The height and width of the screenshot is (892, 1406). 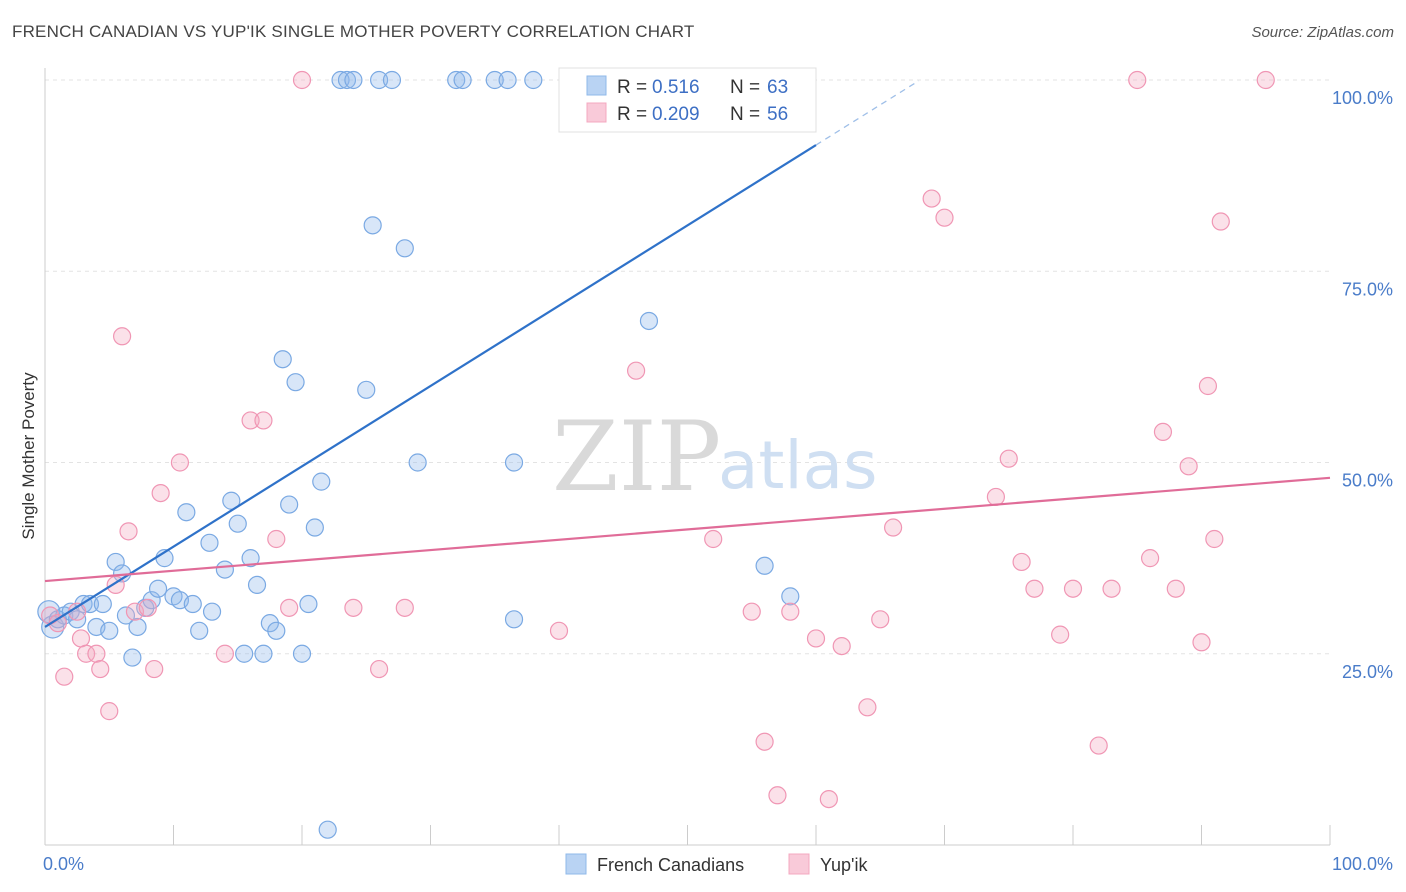 I want to click on legend-n-label-2: N =, so click(x=745, y=114).